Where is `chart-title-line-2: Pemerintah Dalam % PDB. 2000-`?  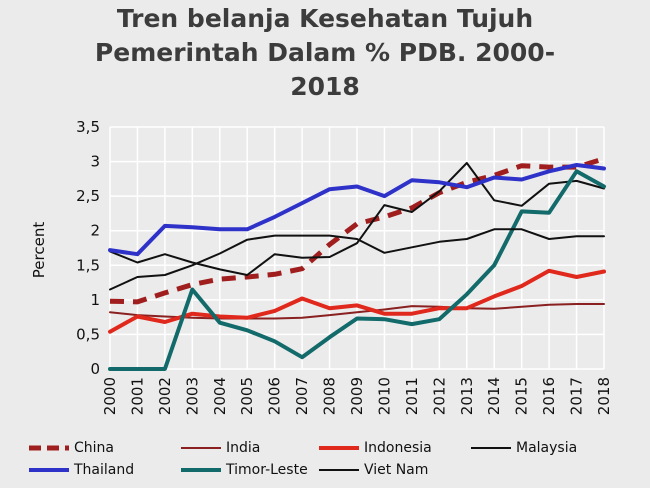 chart-title-line-2: Pemerintah Dalam % PDB. 2000- is located at coordinates (325, 52).